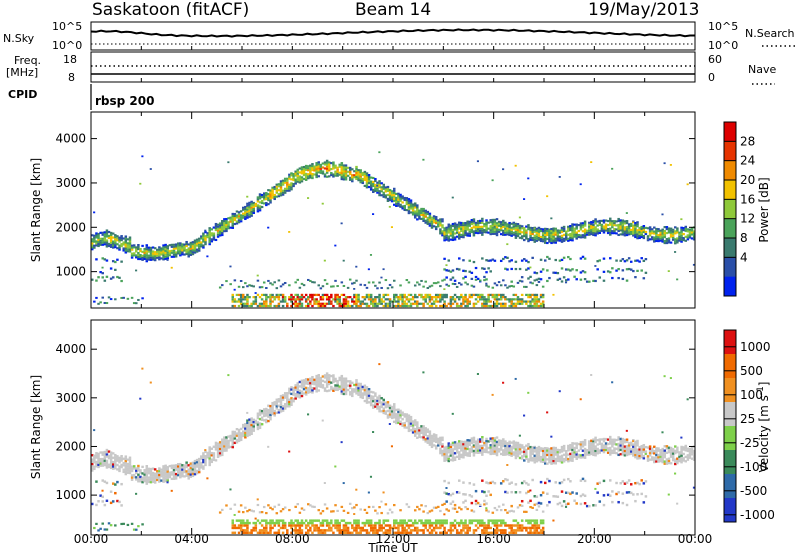 This screenshot has height=558, width=800. Describe the element at coordinates (70, 227) in the screenshot. I see `y-tick-label: 2000` at that location.